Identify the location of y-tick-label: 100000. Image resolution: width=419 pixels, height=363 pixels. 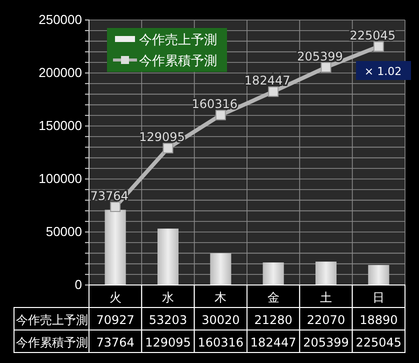
(60, 178).